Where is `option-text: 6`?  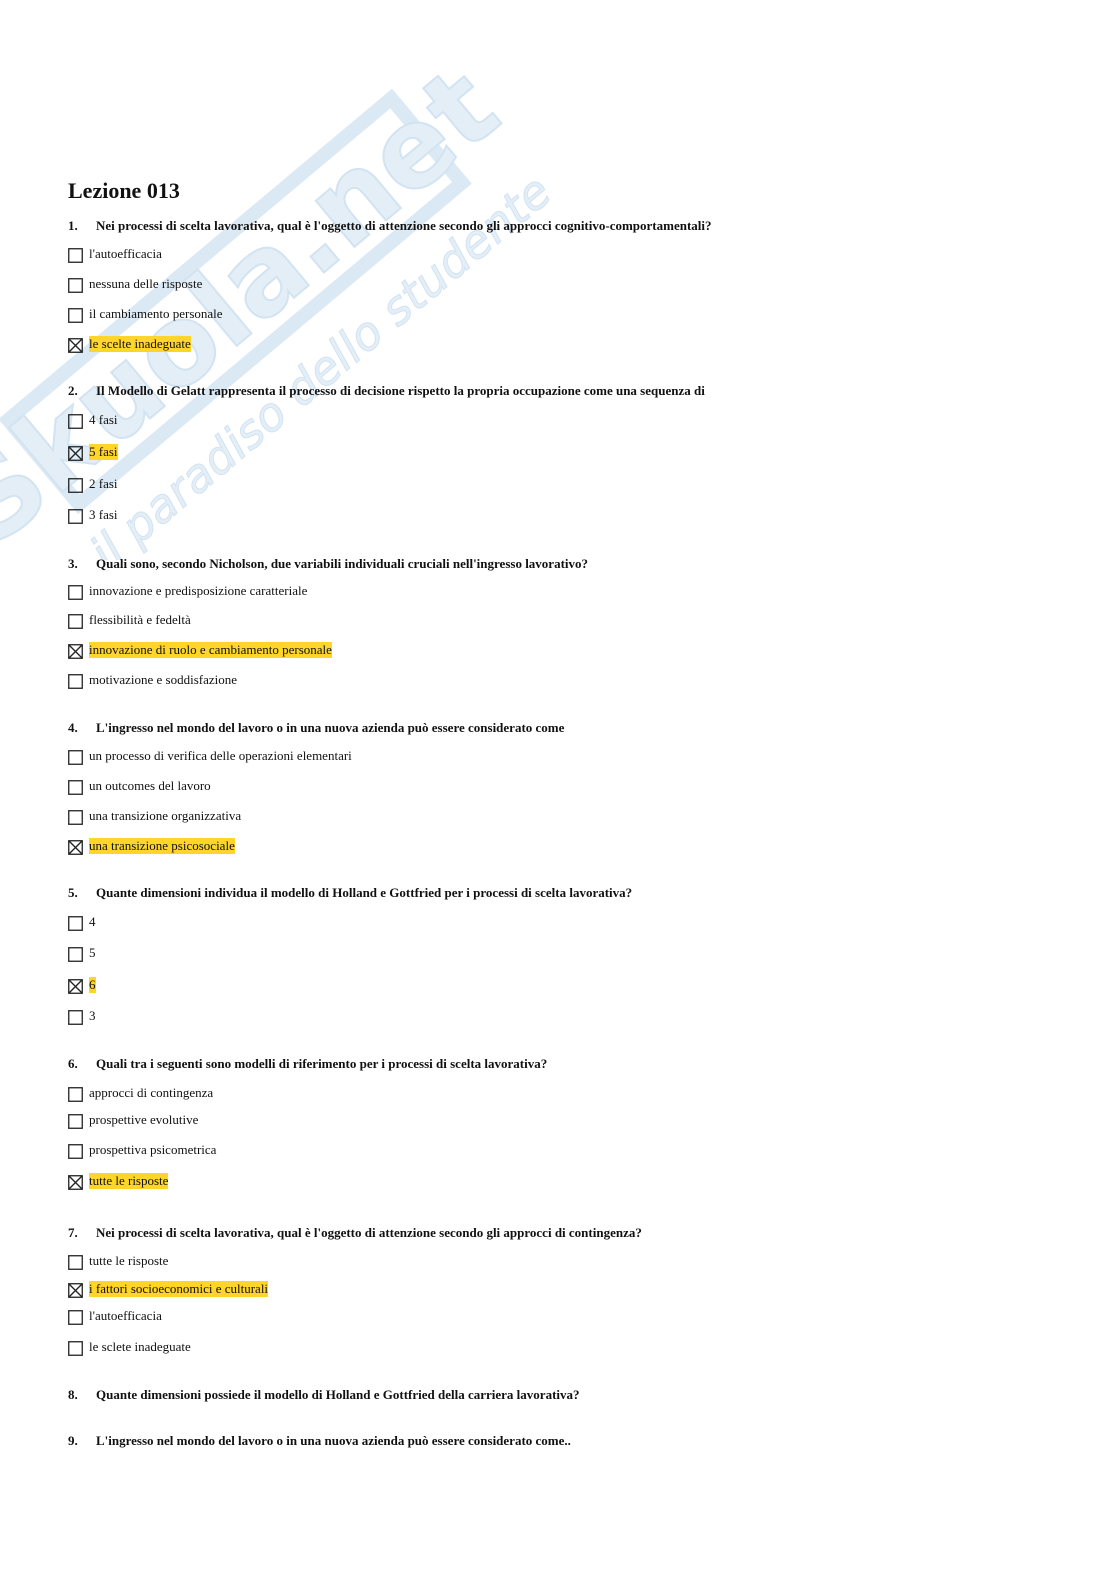
option-text: 6 is located at coordinates (92, 985).